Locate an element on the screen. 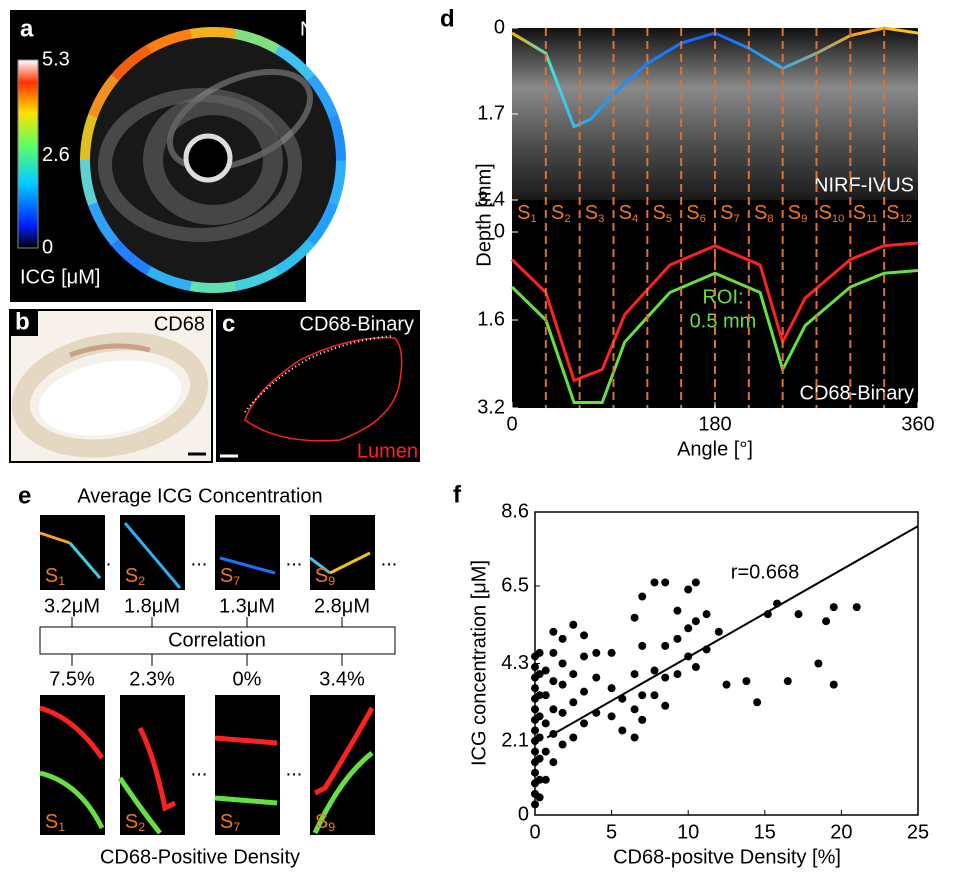  density-value: 0% is located at coordinates (247, 679).